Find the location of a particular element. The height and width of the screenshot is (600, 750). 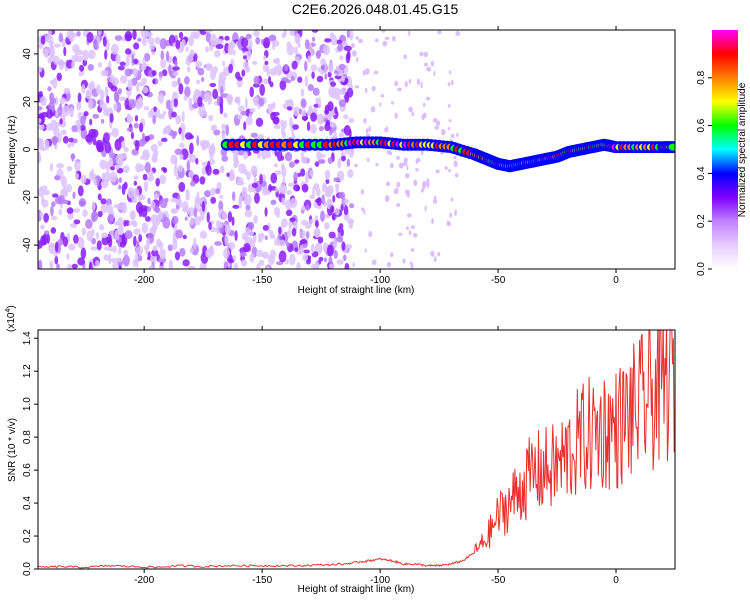

heatmap-y-tick-label: -20 is located at coordinates (27, 197).